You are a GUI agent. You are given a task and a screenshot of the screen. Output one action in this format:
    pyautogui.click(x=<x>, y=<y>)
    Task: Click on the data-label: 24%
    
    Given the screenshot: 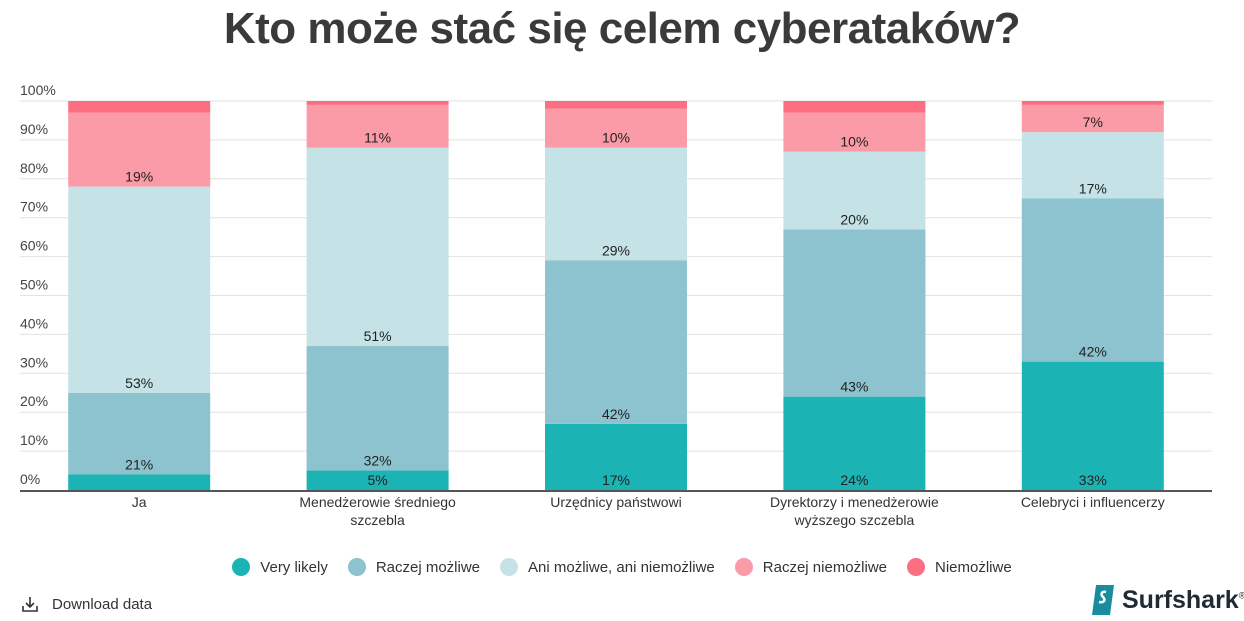 What is the action you would take?
    pyautogui.click(x=854, y=480)
    